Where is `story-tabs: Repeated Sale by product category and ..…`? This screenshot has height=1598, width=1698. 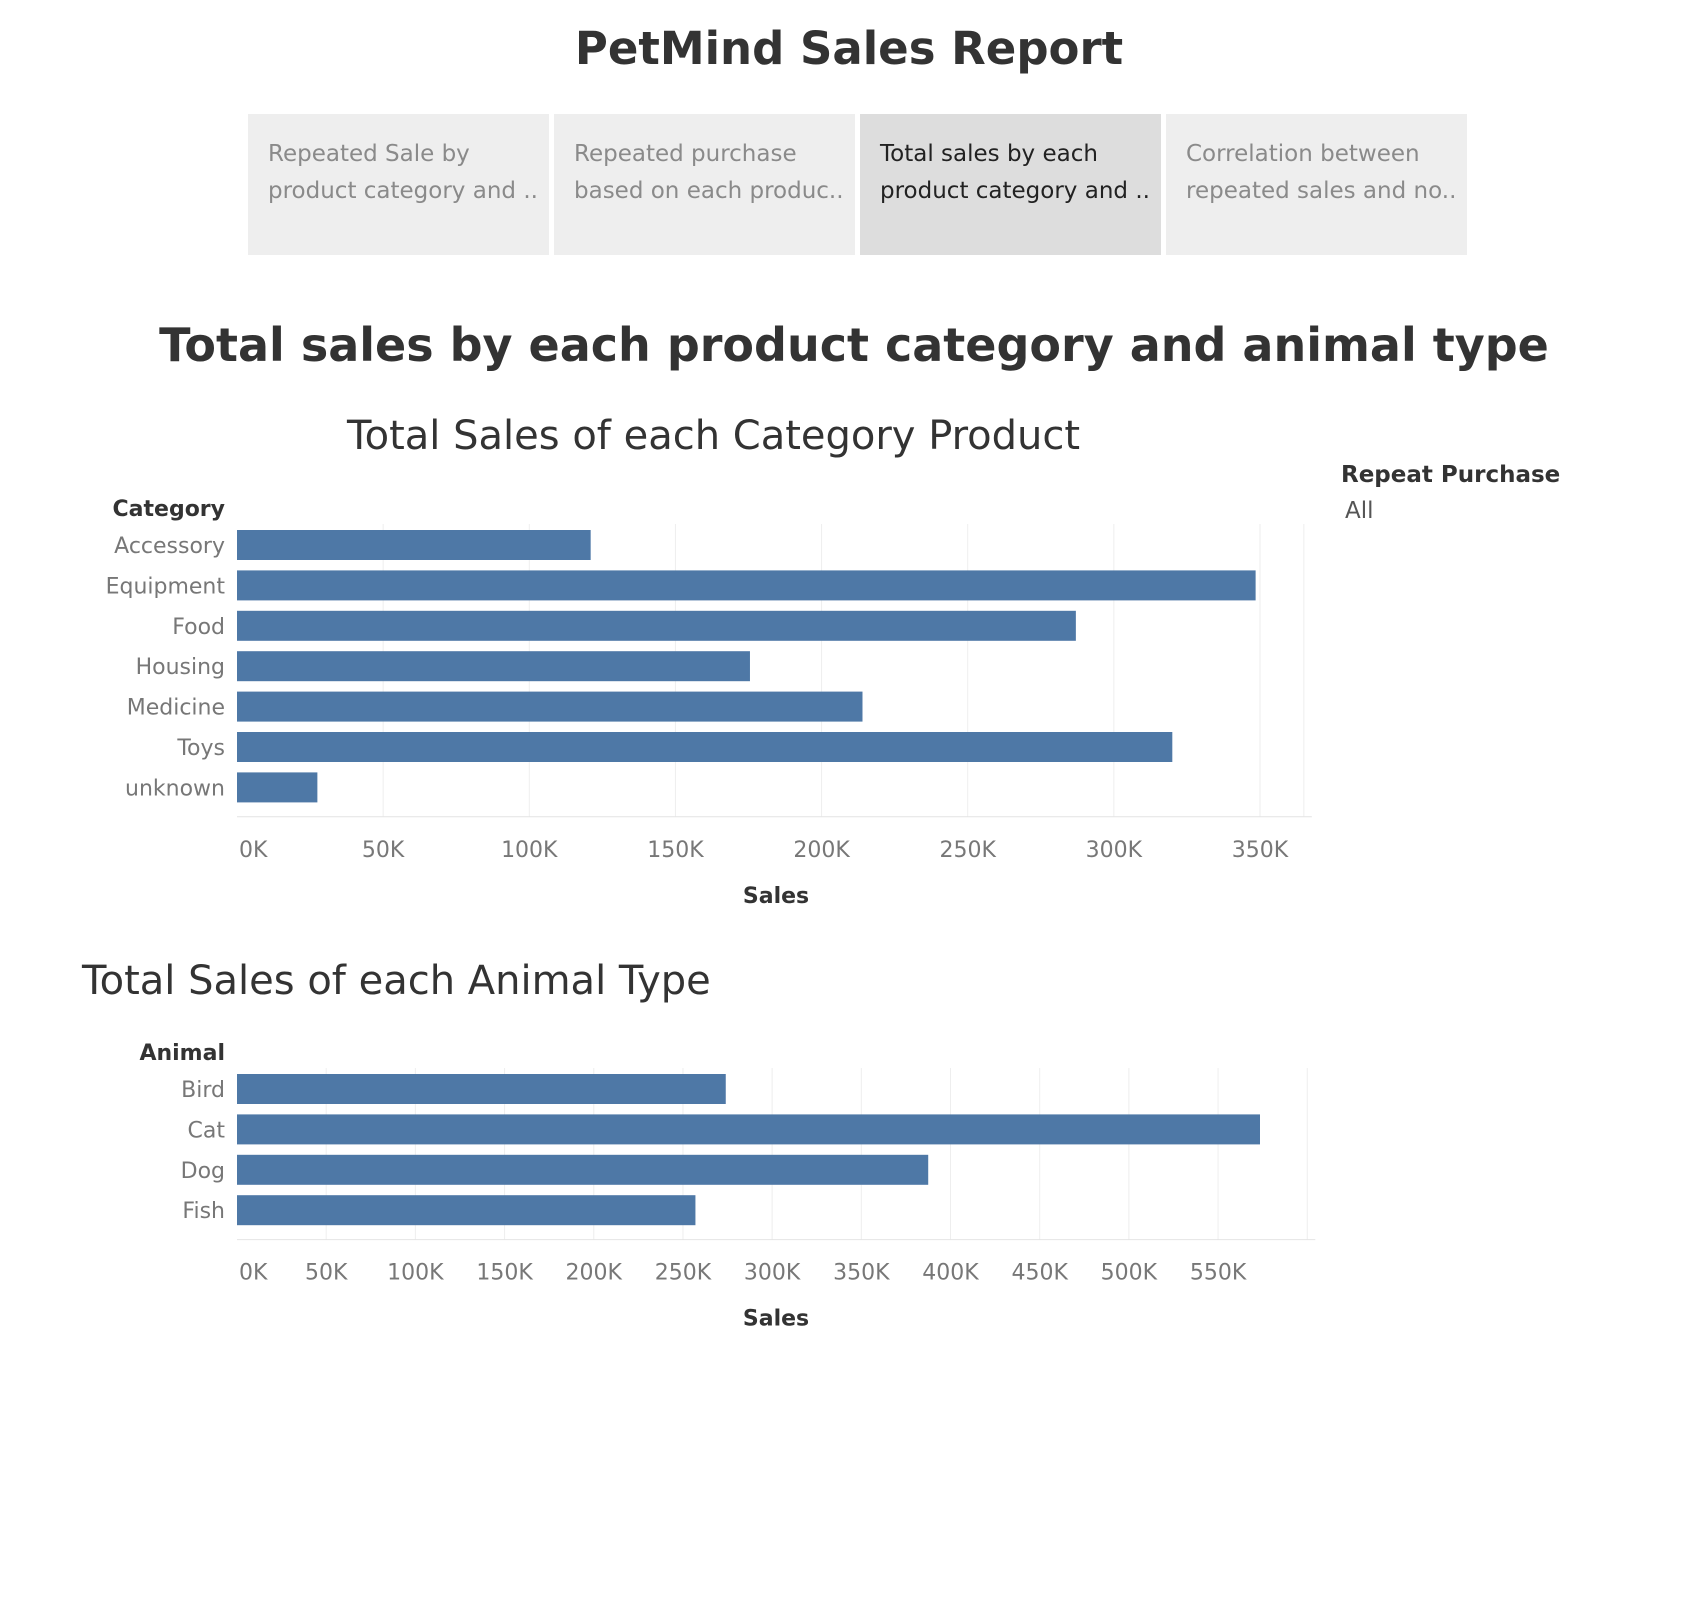 story-tabs: Repeated Sale by product category and ..… is located at coordinates (860, 184).